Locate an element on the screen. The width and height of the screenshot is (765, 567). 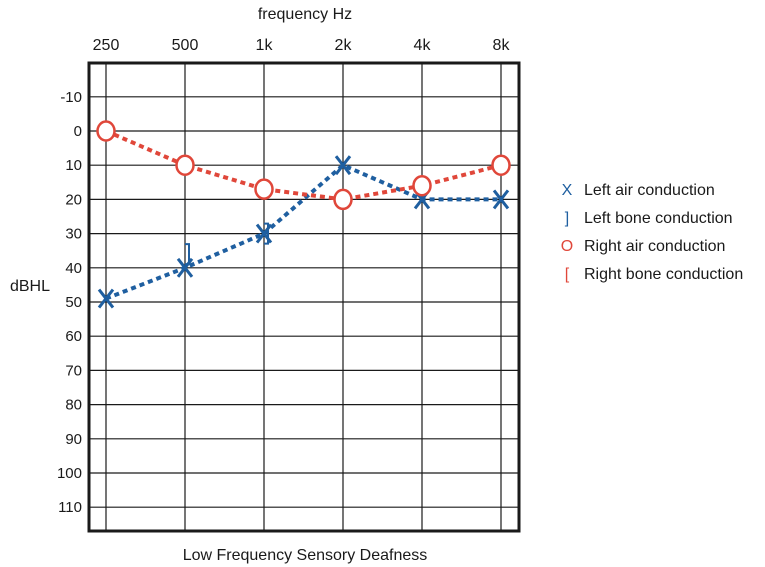
y-tick-label: 100 is located at coordinates (69, 473).